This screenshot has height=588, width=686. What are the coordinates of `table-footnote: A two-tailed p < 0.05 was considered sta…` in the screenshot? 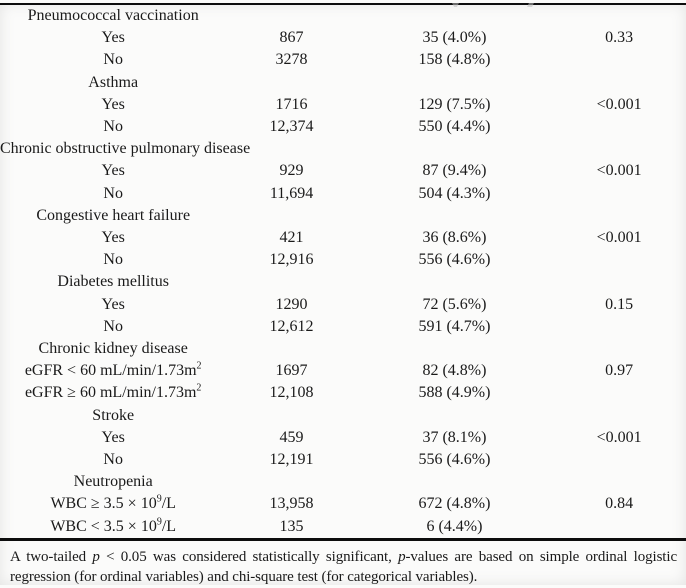 It's located at (343, 564).